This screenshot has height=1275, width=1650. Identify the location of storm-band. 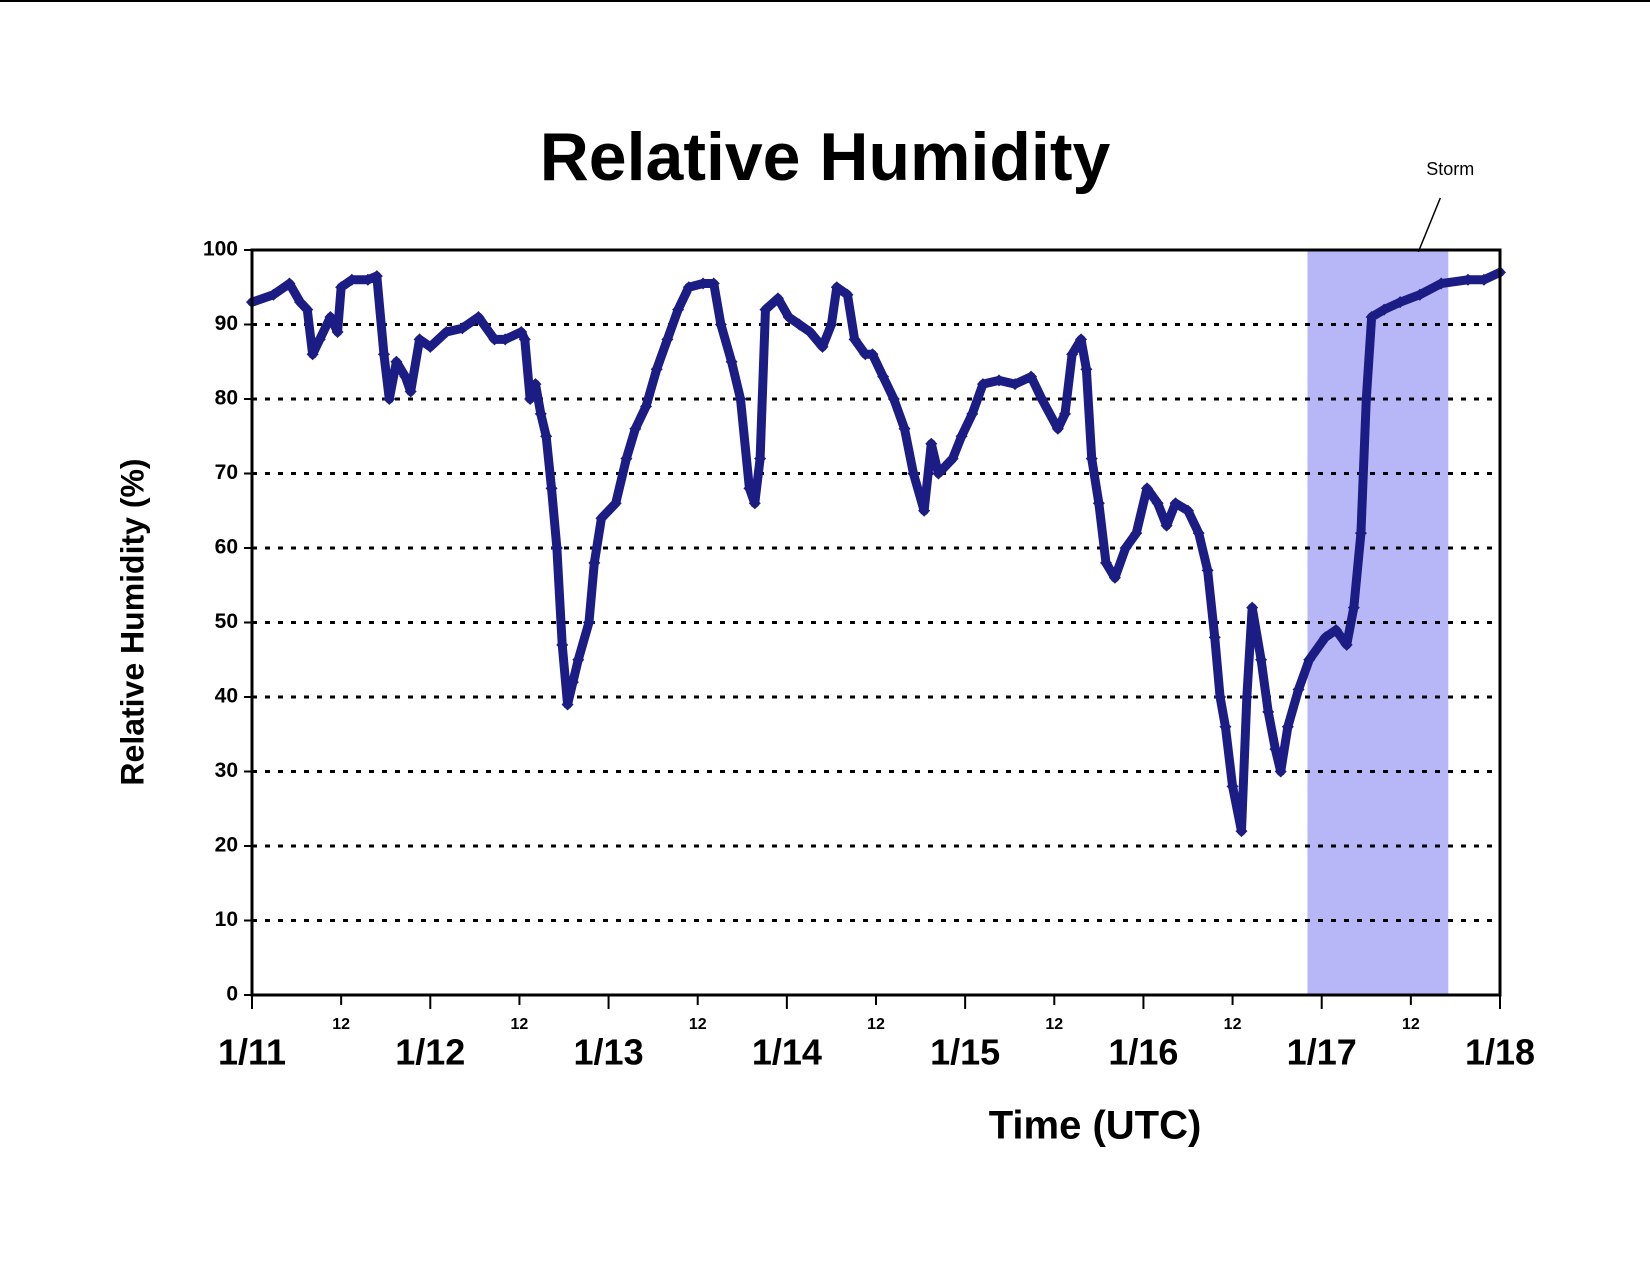
(1378, 622).